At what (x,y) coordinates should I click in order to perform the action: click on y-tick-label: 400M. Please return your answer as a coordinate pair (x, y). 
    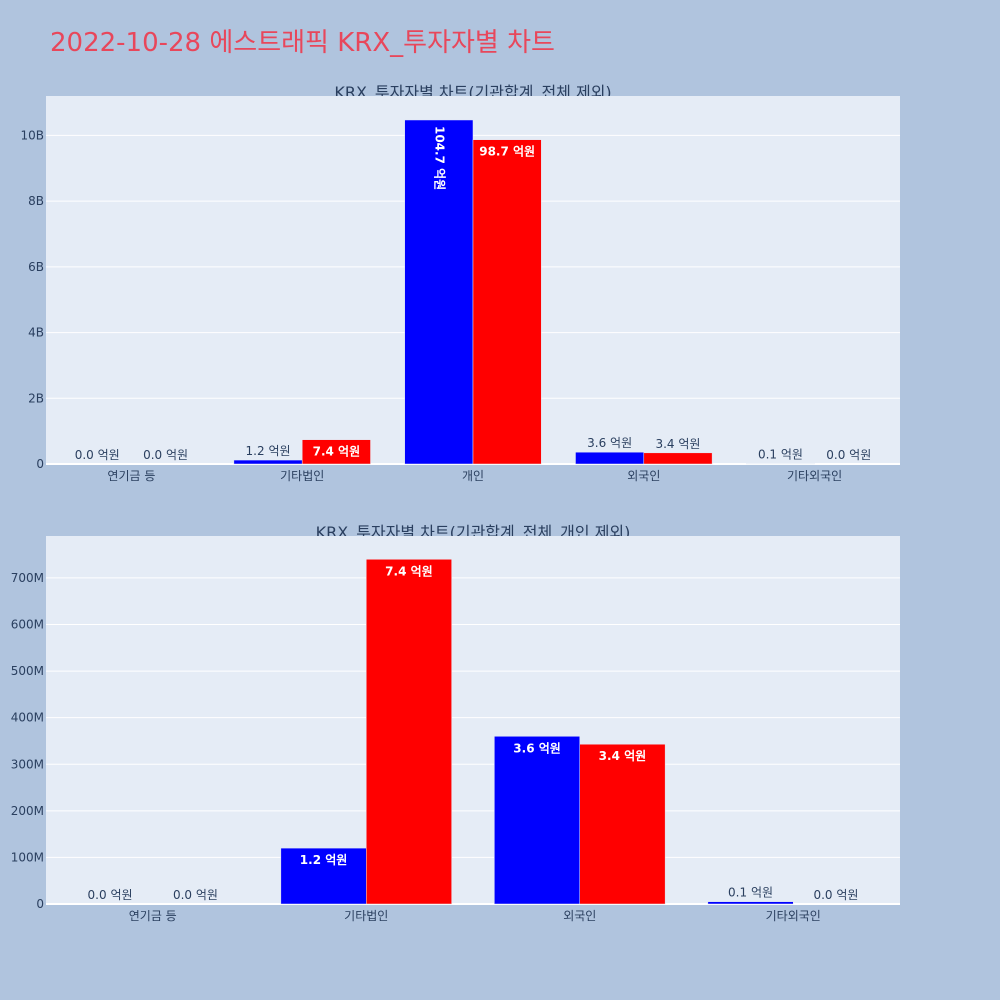
    Looking at the image, I should click on (27, 718).